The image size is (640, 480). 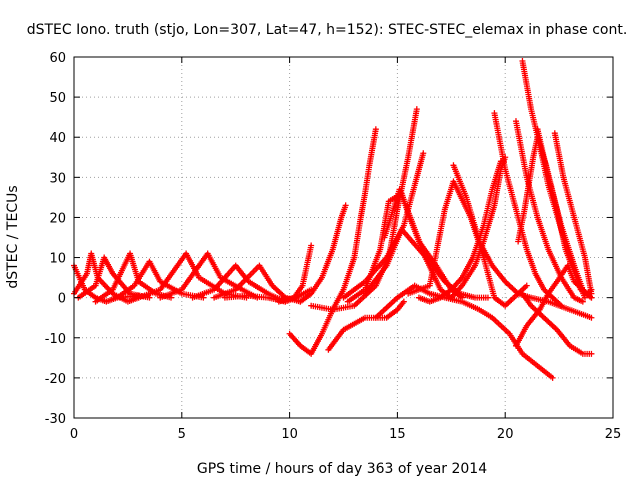 What do you see at coordinates (182, 434) in the screenshot?
I see `x-tick-label: 5` at bounding box center [182, 434].